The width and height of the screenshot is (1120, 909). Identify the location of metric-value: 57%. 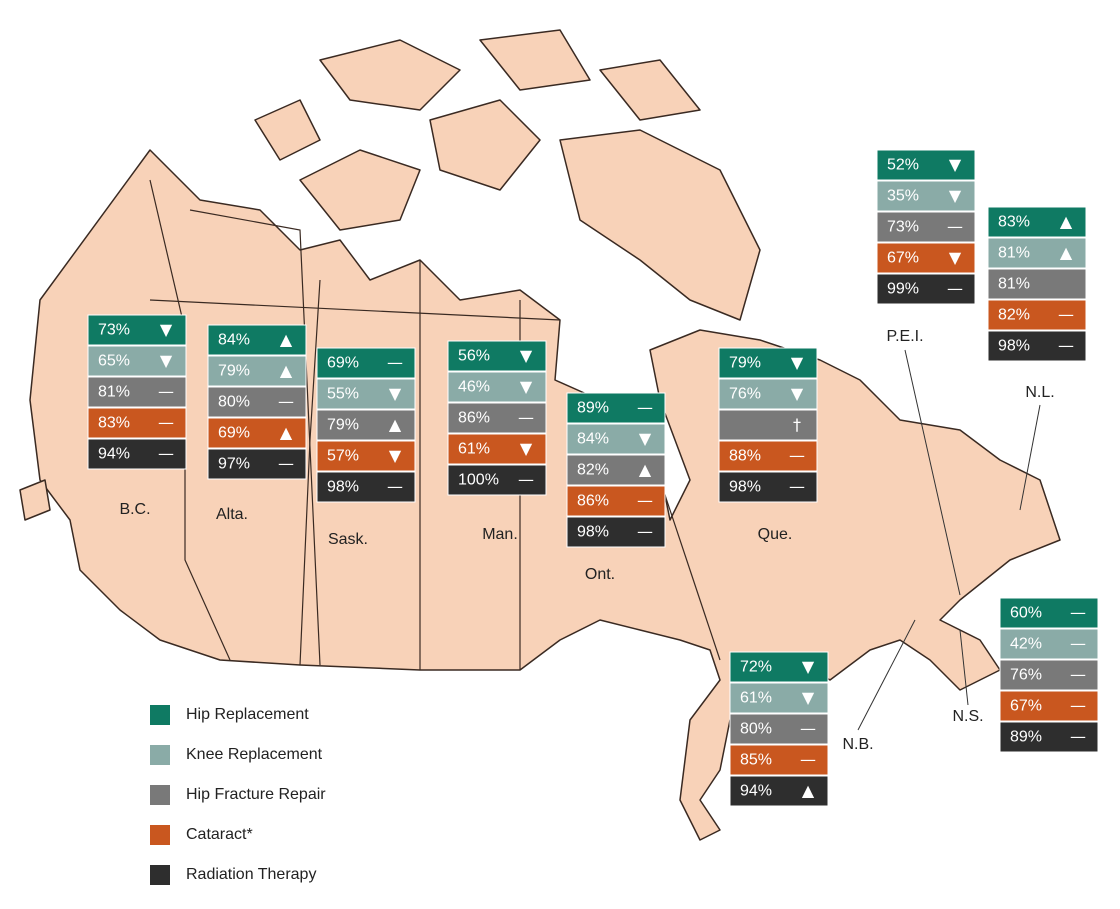
(343, 456).